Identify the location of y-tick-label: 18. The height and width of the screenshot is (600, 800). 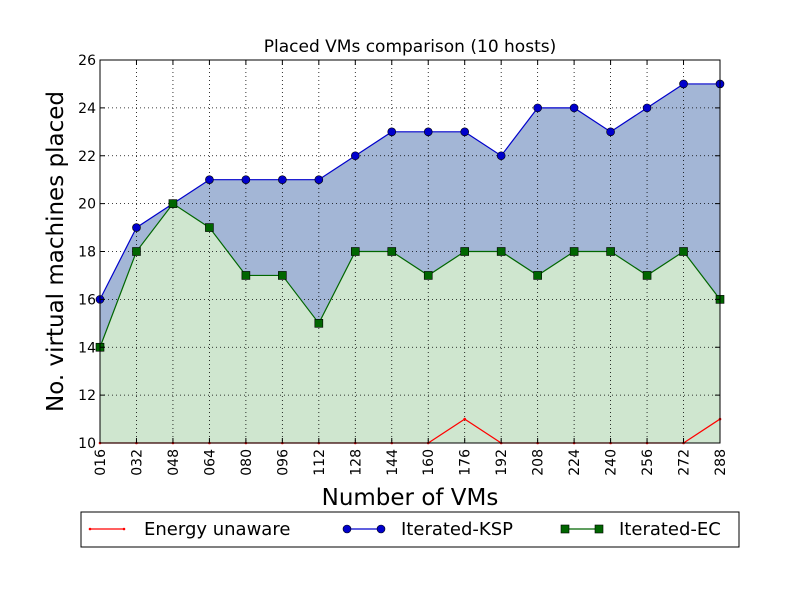
(87, 253).